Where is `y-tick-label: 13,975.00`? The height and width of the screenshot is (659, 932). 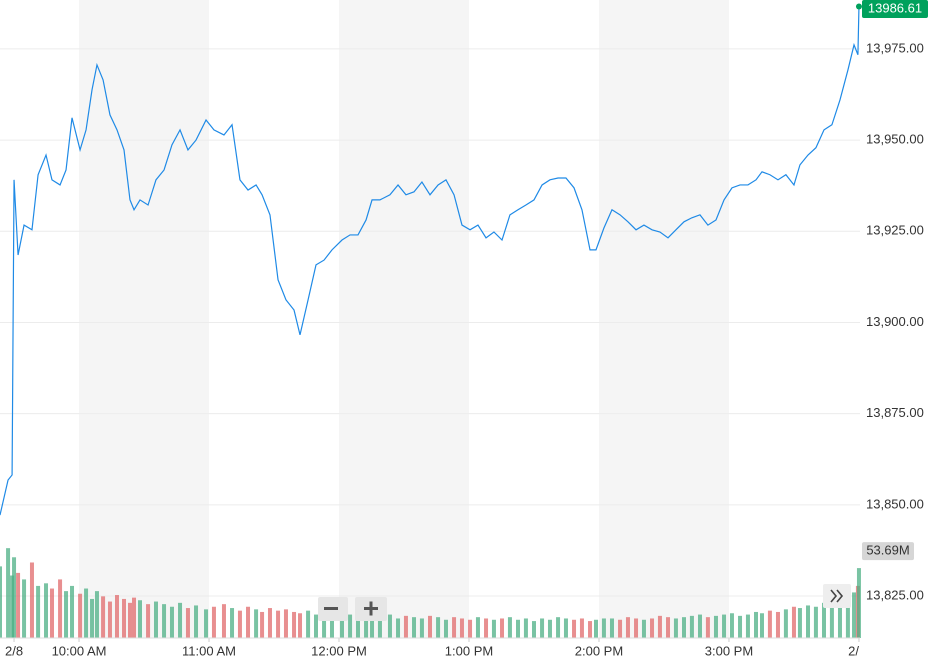 y-tick-label: 13,975.00 is located at coordinates (895, 47).